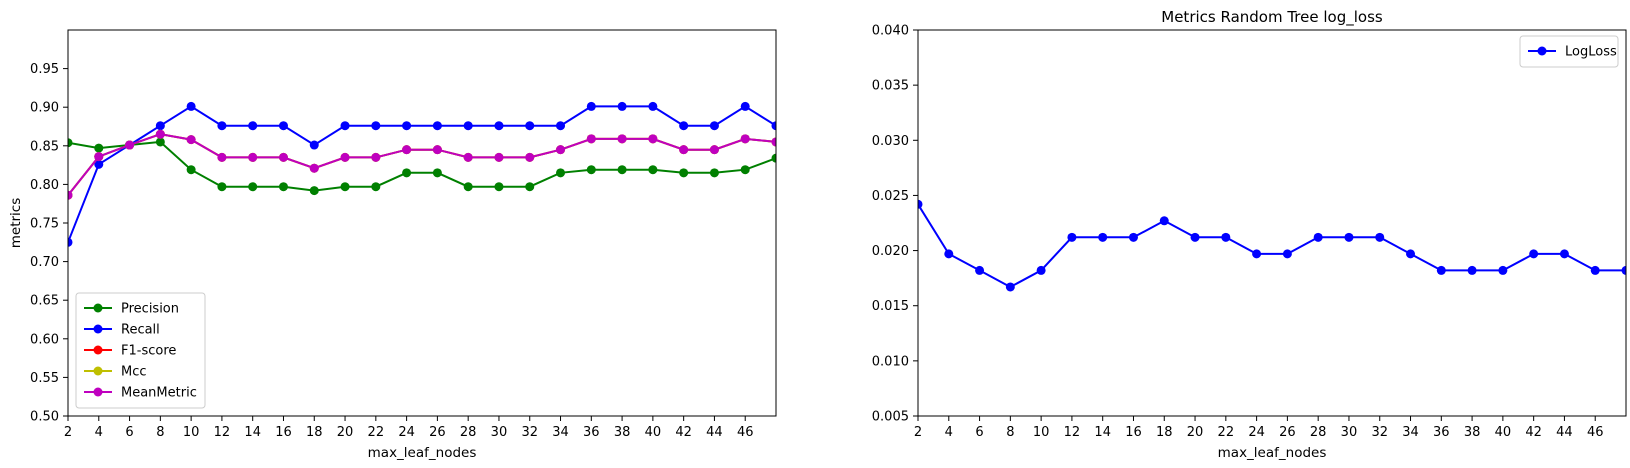 The image size is (1630, 468). Describe the element at coordinates (44, 146) in the screenshot. I see `y-tick-label: 0.85` at that location.